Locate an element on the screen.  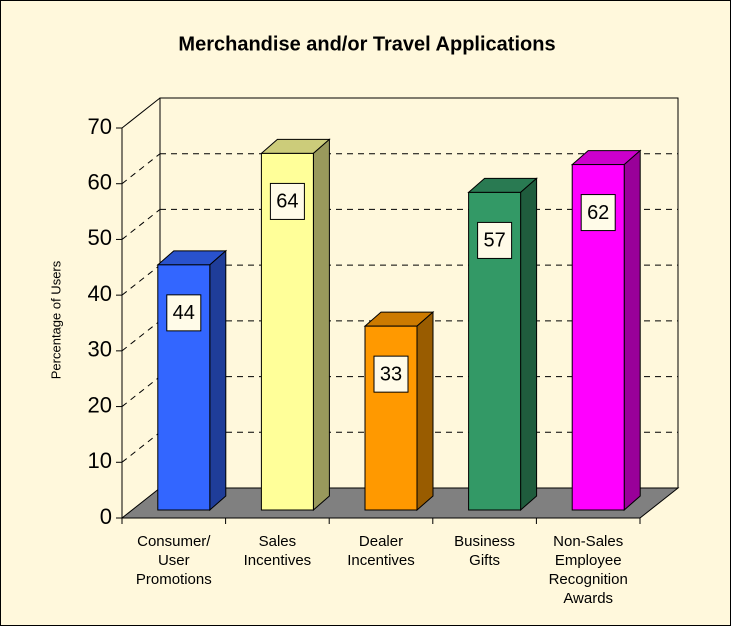
x-tick-label-line: Recognition is located at coordinates (588, 579).